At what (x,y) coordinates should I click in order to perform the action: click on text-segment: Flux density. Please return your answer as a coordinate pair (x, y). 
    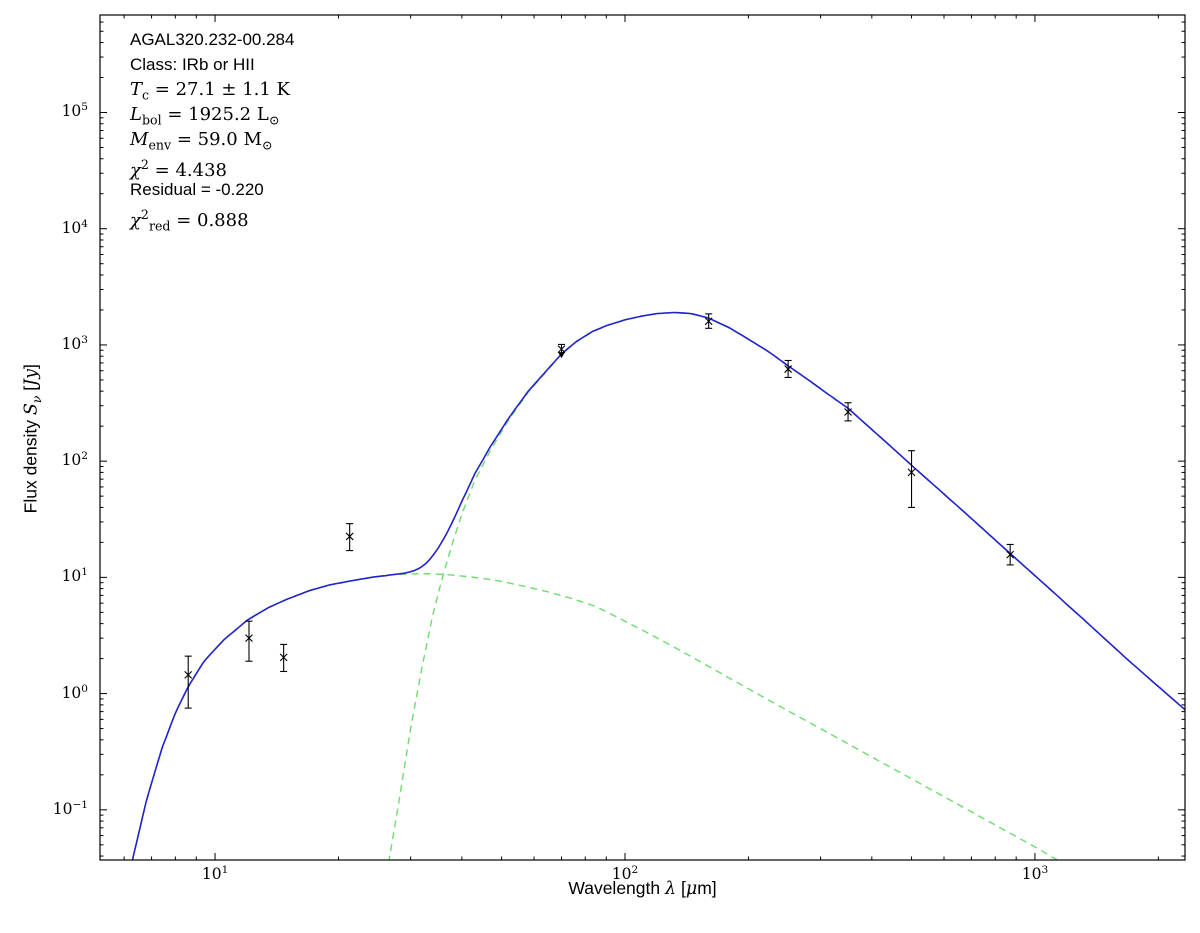
    Looking at the image, I should click on (30, 464).